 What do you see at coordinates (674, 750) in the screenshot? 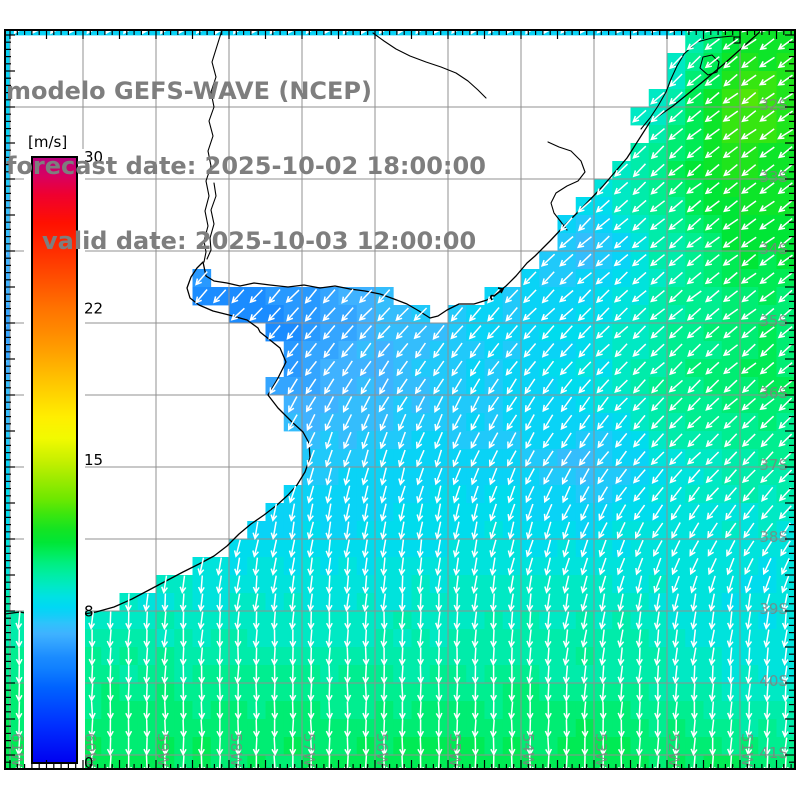
I see `lon-label: 52W` at bounding box center [674, 750].